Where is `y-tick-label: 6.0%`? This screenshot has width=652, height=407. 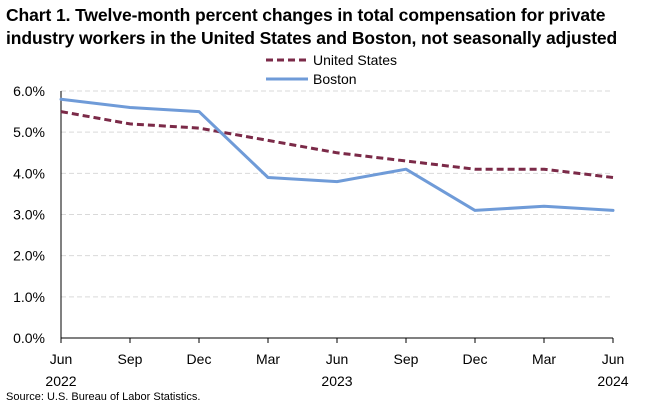
y-tick-label: 6.0% is located at coordinates (29, 91).